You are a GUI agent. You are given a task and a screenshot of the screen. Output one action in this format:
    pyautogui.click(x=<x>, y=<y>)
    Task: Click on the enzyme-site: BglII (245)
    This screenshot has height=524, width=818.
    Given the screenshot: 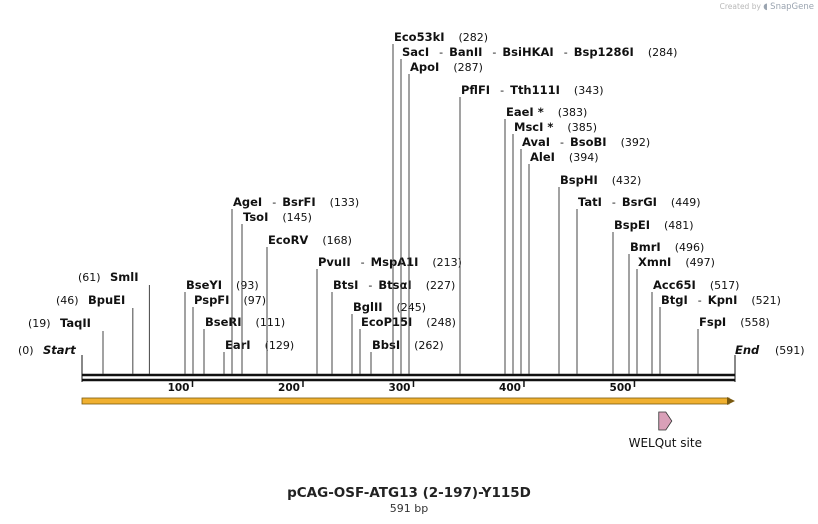 What is the action you would take?
    pyautogui.click(x=389, y=337)
    